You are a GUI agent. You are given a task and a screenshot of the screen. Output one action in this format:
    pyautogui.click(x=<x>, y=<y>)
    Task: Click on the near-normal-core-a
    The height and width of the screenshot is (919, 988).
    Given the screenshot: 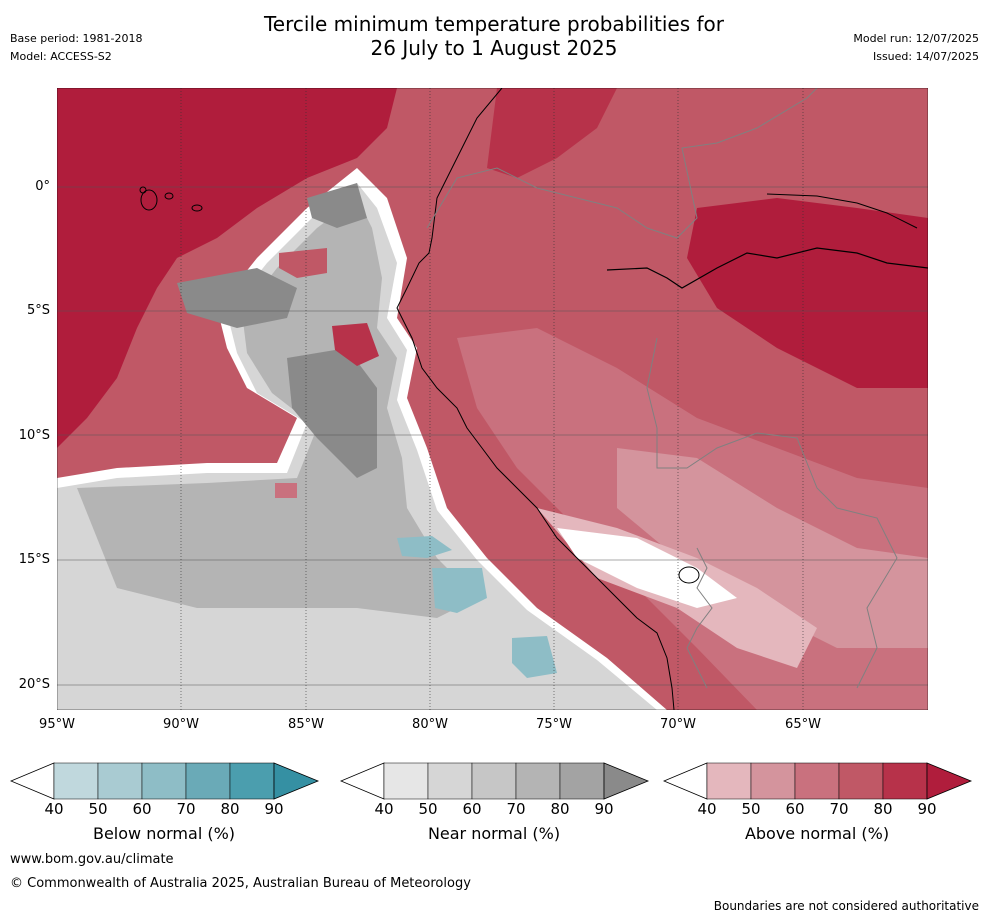 What is the action you would take?
    pyautogui.click(x=237, y=298)
    